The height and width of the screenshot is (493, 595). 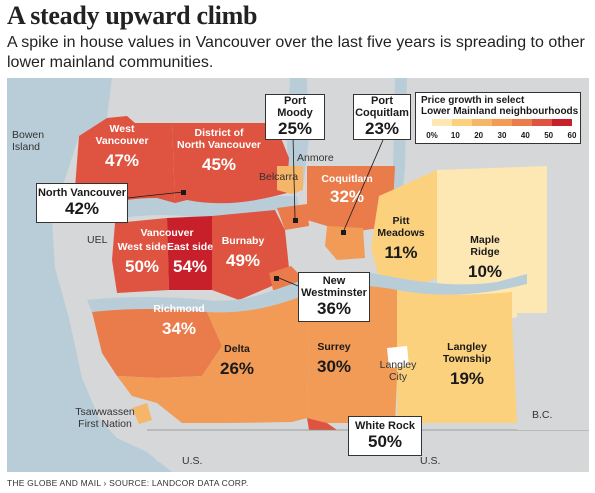 I want to click on region-anmore-belcarra, so click(x=290, y=180).